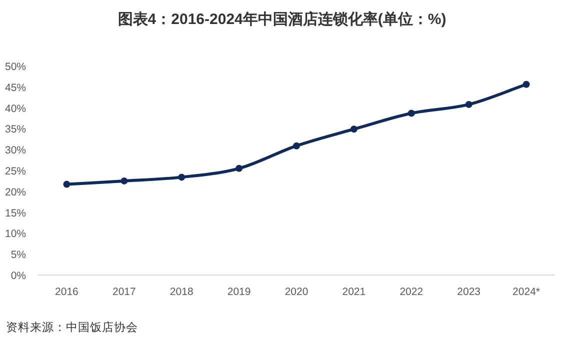  Describe the element at coordinates (296, 292) in the screenshot. I see `x-tick-label: 2020` at that location.